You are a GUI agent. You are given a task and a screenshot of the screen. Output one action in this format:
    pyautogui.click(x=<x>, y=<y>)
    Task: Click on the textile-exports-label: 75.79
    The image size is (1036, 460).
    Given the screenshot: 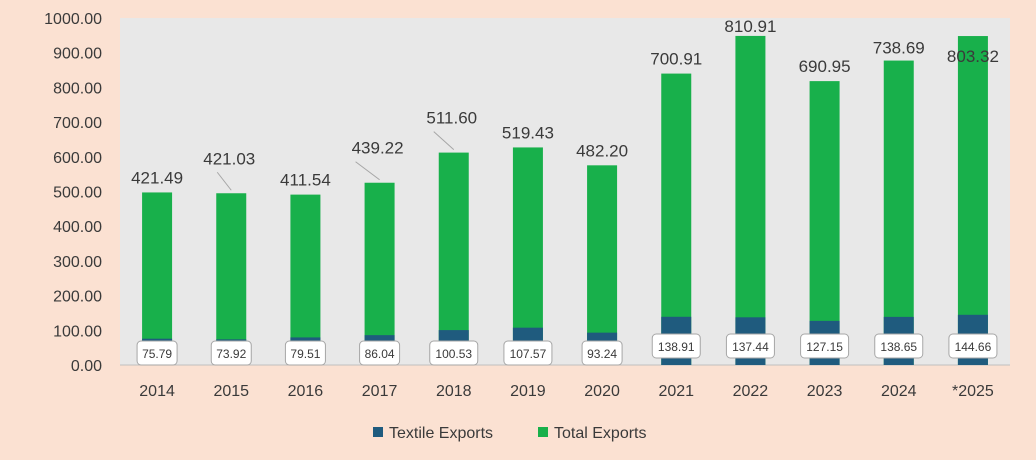 What is the action you would take?
    pyautogui.click(x=157, y=354)
    